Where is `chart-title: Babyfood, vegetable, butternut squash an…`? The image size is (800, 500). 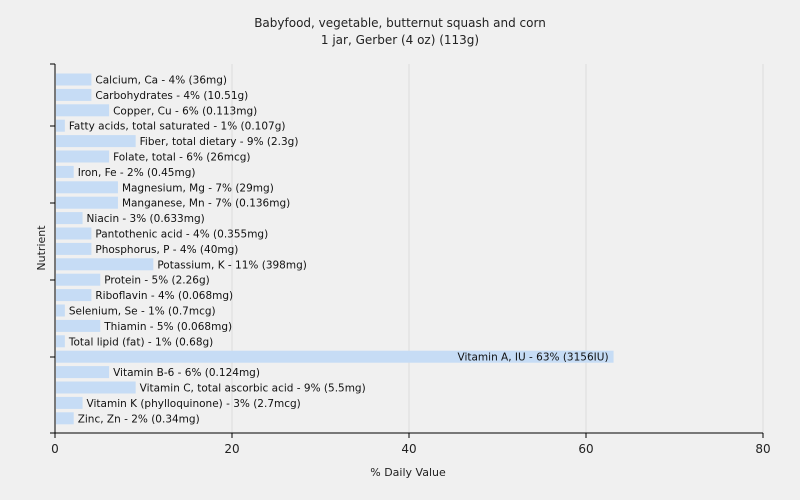
chart-title: Babyfood, vegetable, butternut squash an… is located at coordinates (400, 23).